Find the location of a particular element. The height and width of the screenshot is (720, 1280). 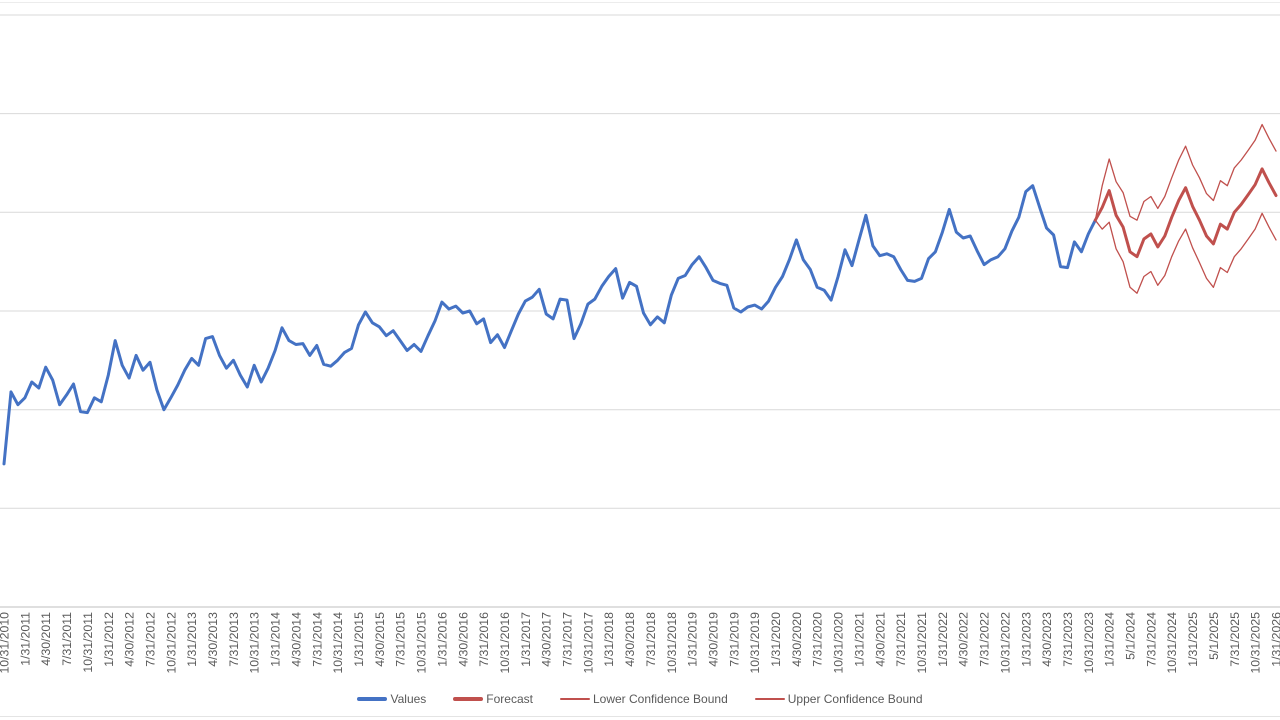

svg-text: 10/31/2016 is located at coordinates (505, 643).